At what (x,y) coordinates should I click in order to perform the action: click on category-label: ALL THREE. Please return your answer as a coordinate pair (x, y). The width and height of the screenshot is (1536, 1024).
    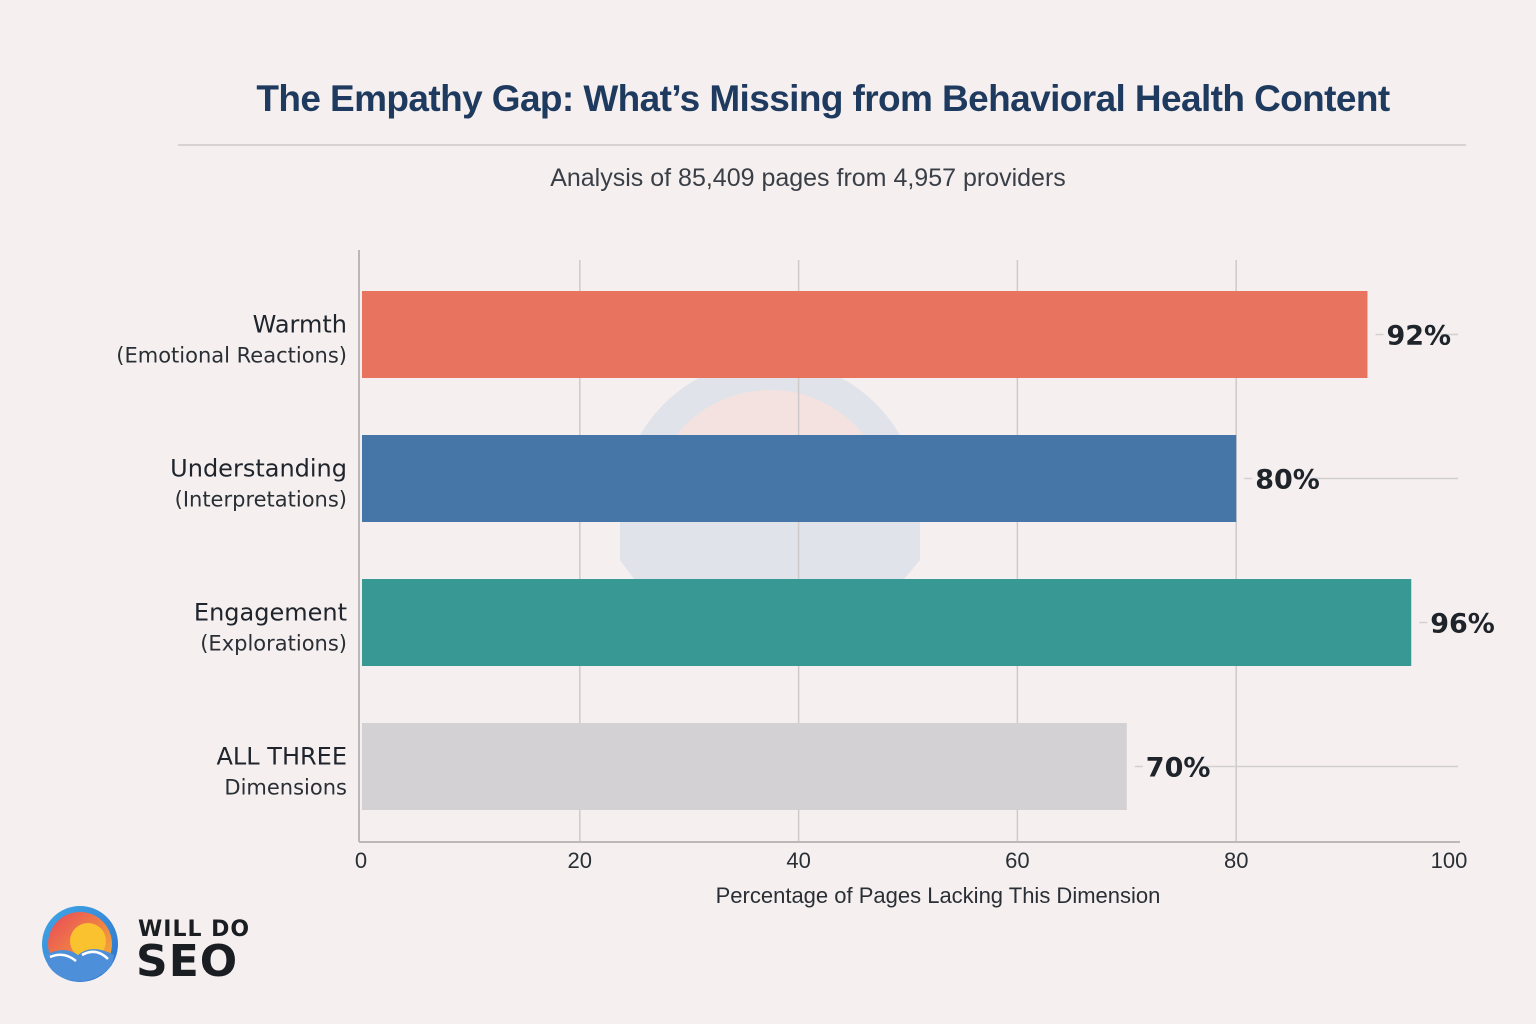
    Looking at the image, I should click on (282, 757).